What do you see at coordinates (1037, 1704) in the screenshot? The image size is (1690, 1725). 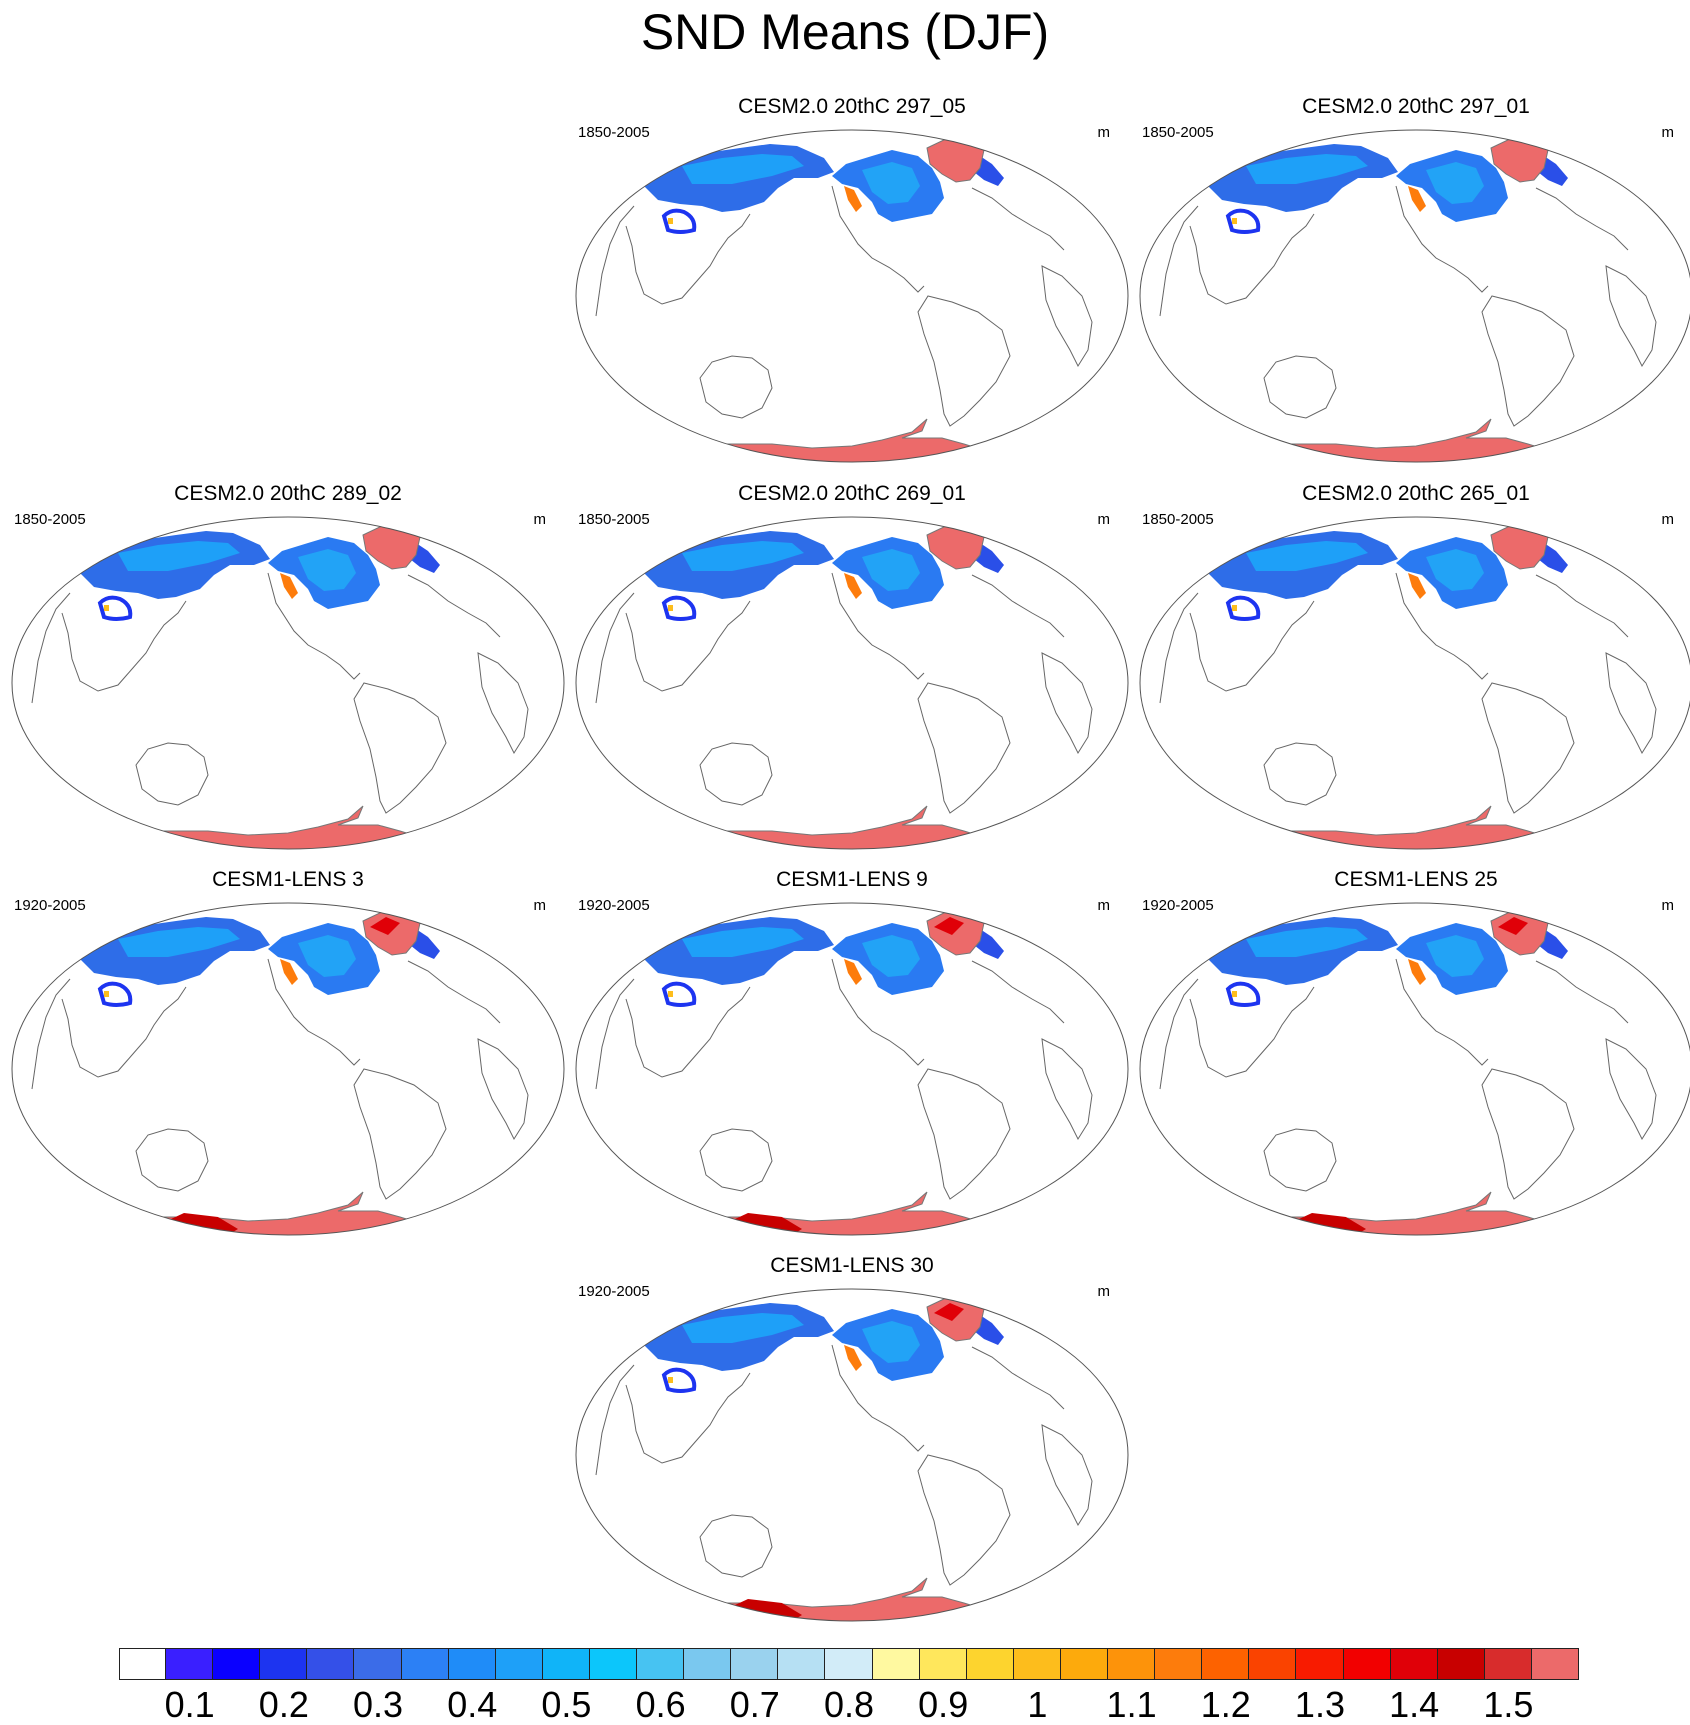 I see `colorbar-tick-label: 1` at bounding box center [1037, 1704].